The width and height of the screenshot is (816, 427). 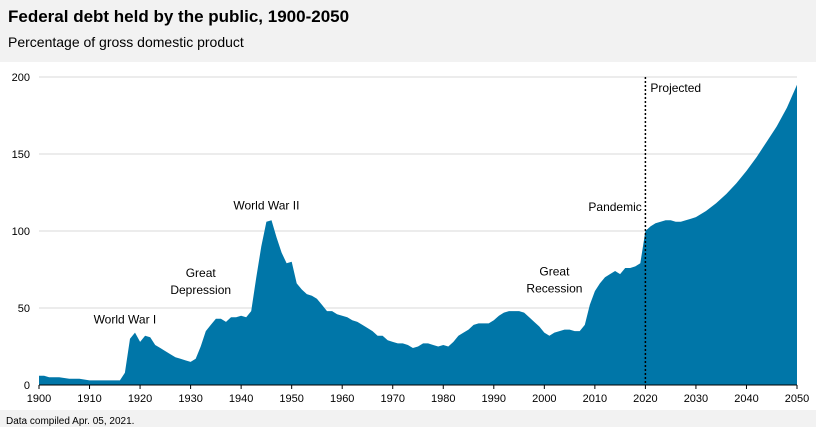 I want to click on y-tick-label: 100, so click(x=21, y=232).